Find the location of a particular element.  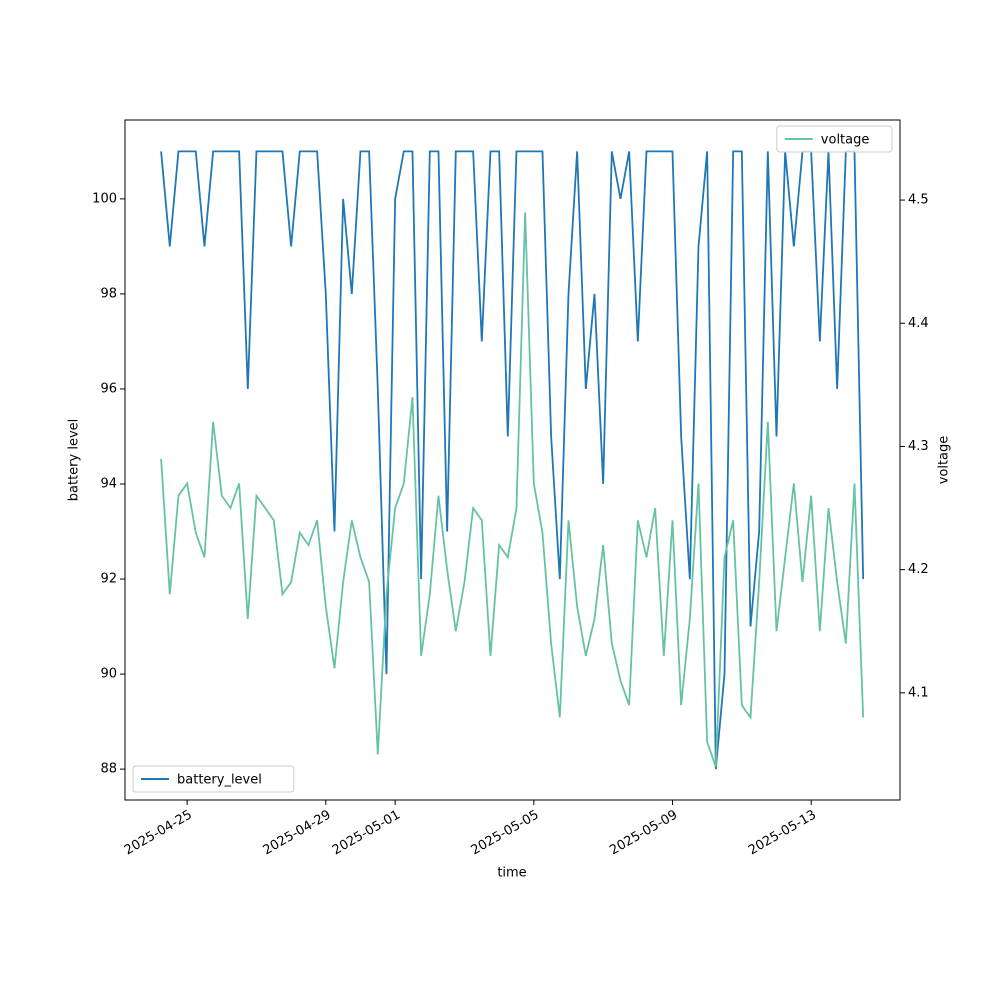

y2-axis-label: voltage is located at coordinates (944, 460).